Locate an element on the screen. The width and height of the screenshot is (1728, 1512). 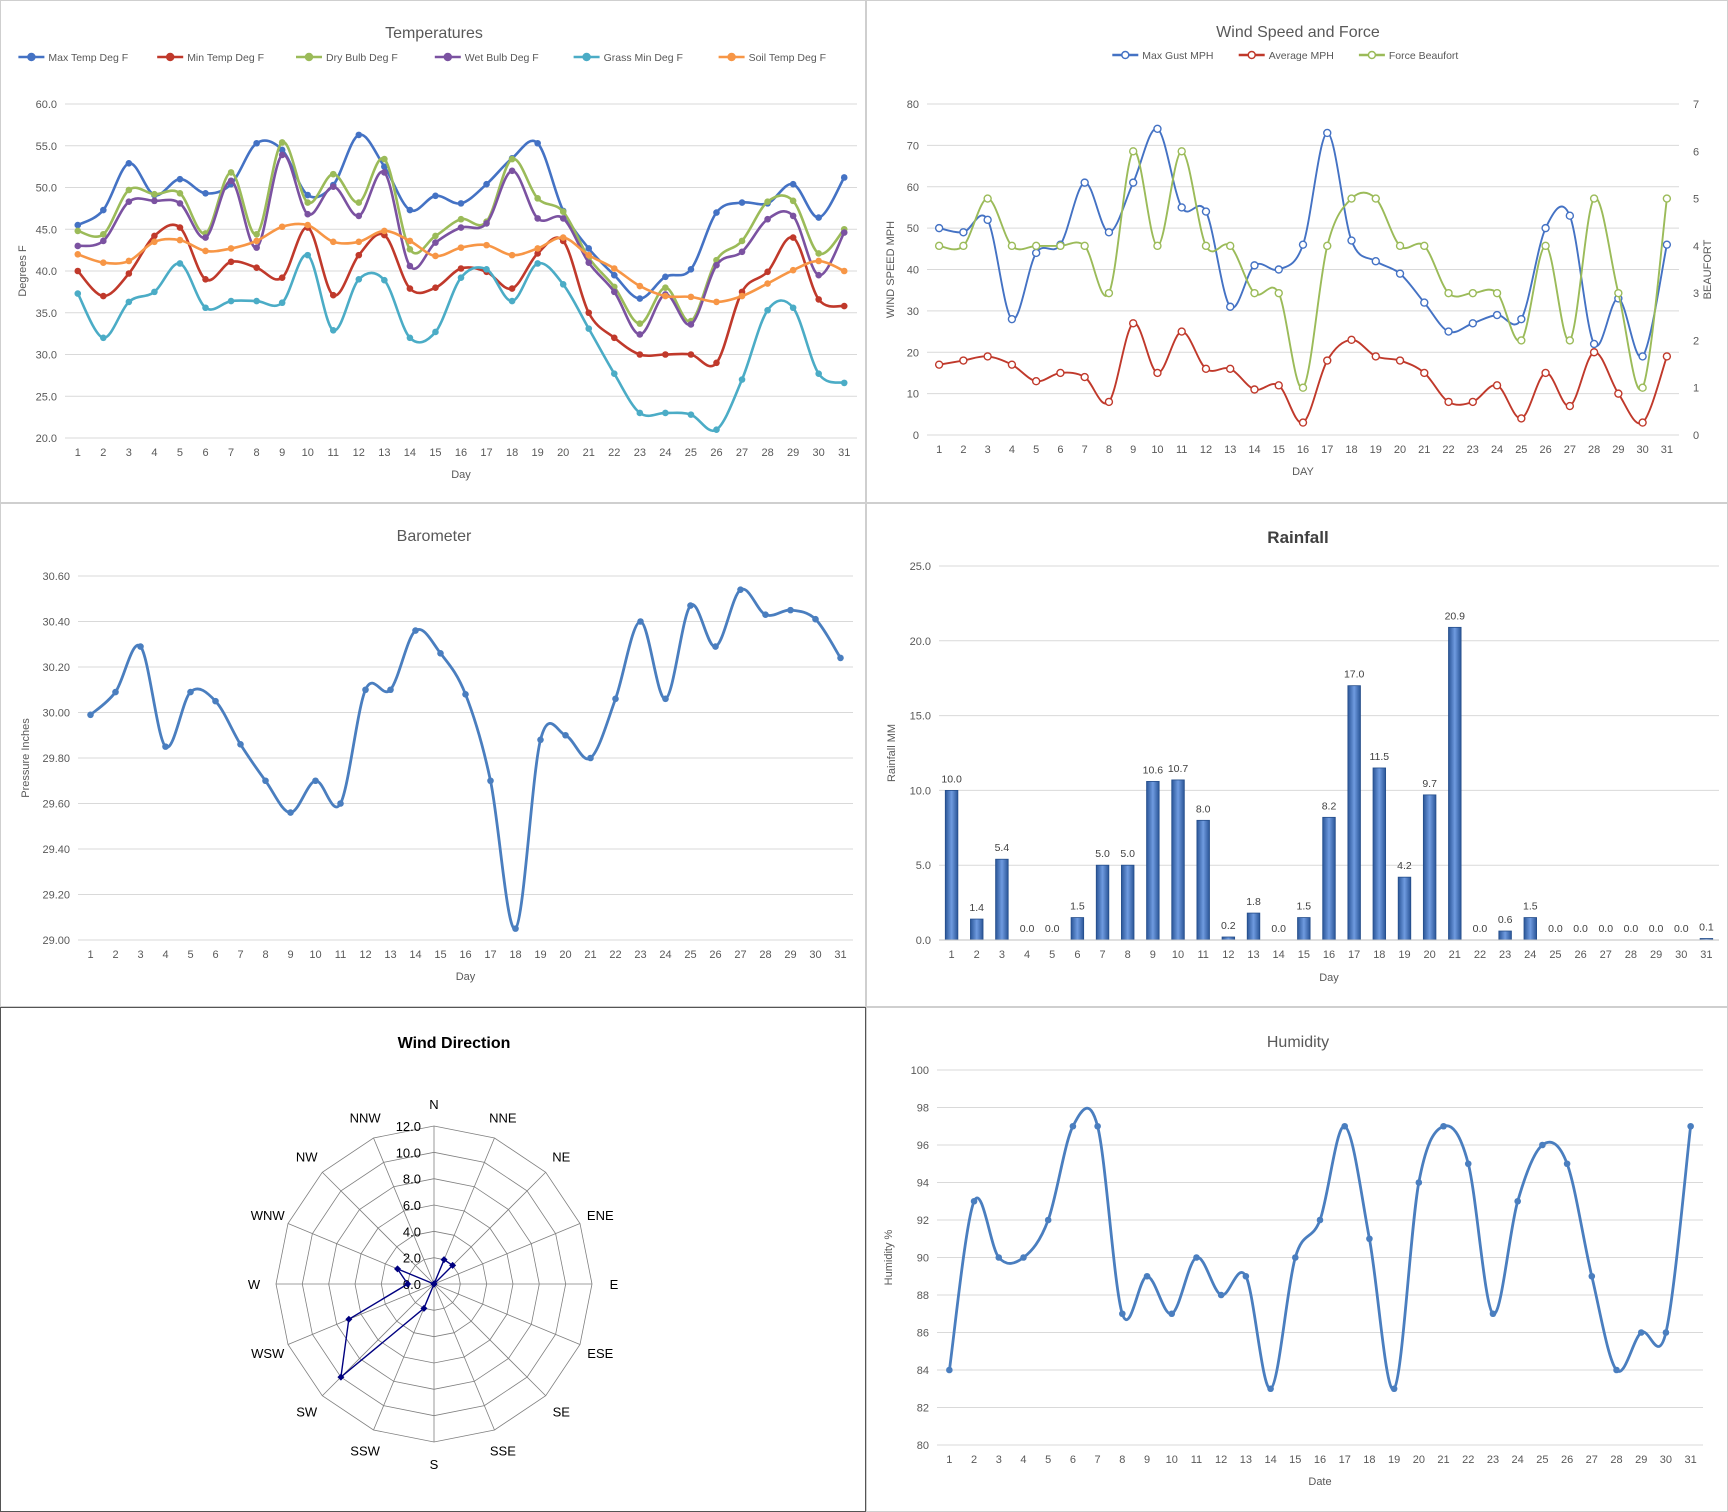
y-tick-label: 70 is located at coordinates (913, 146).